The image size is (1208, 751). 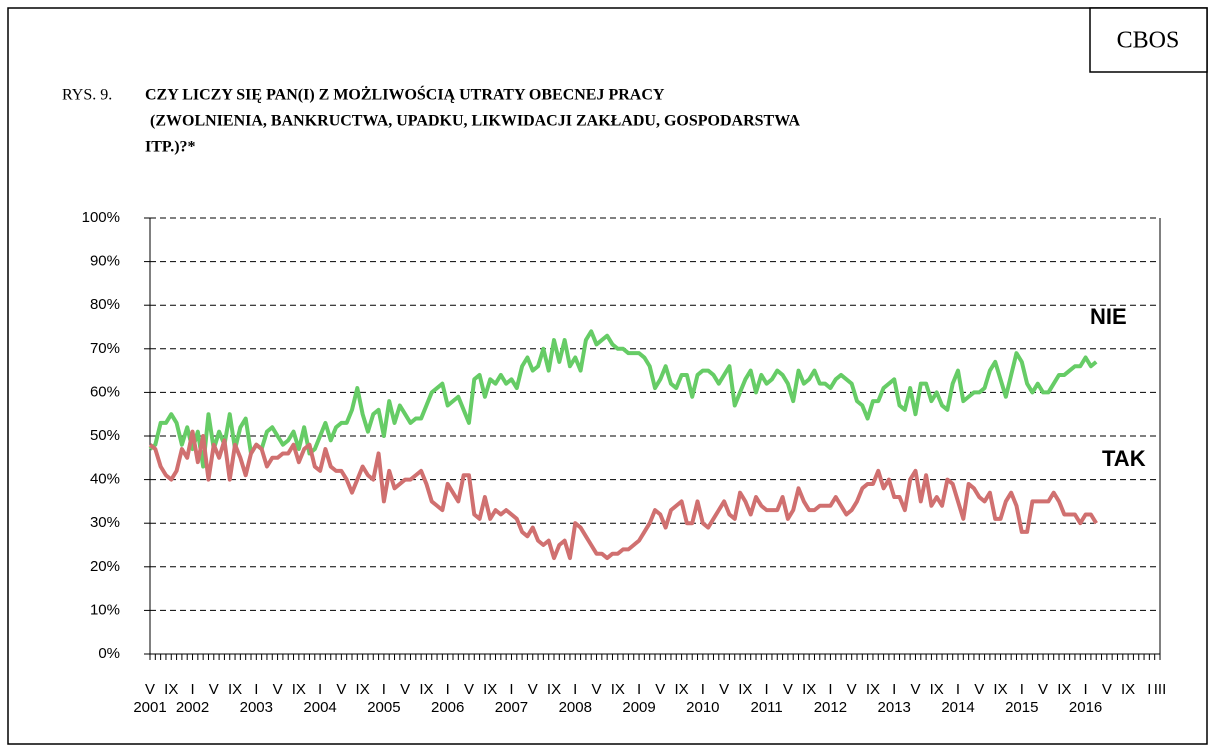 I want to click on x-year-label: 2016, so click(x=1085, y=707).